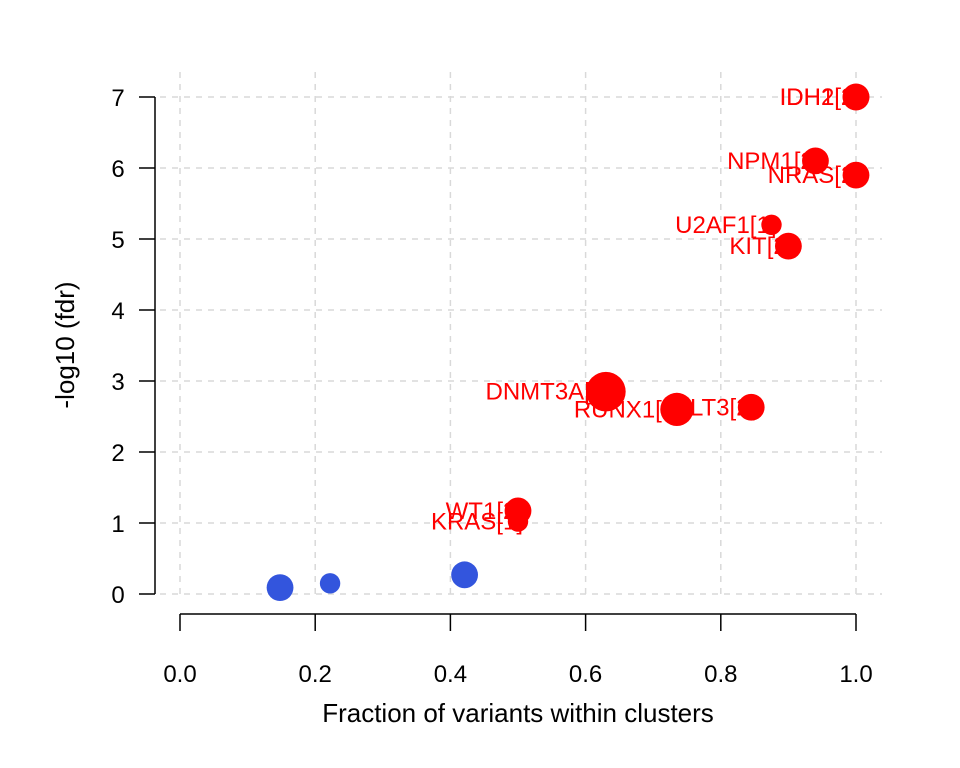 This screenshot has height=768, width=960. I want to click on x-axis-title: Fraction of variants within clusters, so click(518, 713).